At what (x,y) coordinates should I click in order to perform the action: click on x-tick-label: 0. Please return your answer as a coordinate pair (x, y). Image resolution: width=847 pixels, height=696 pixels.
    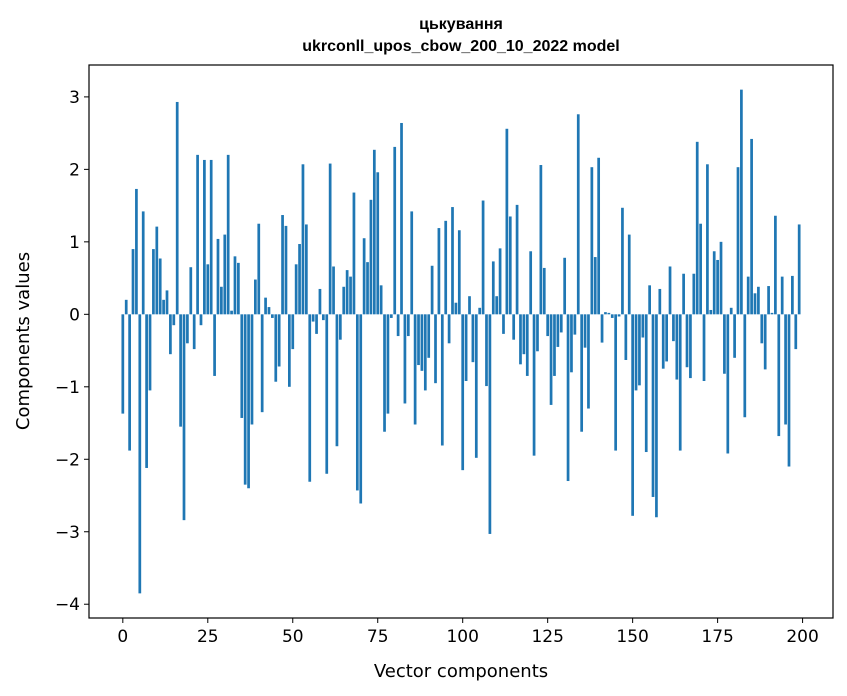
    Looking at the image, I should click on (122, 637).